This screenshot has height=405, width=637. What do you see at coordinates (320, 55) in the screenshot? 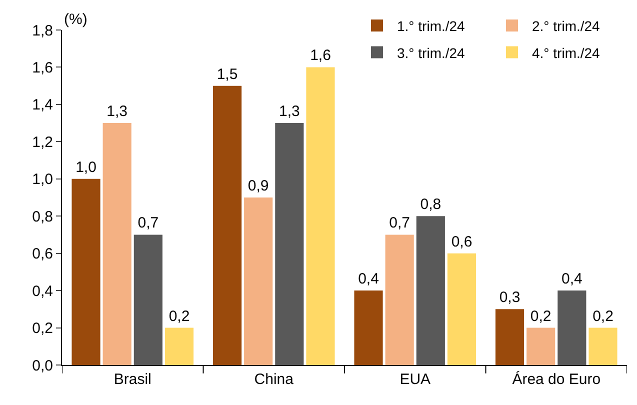
I see `data-label: 1,6` at bounding box center [320, 55].